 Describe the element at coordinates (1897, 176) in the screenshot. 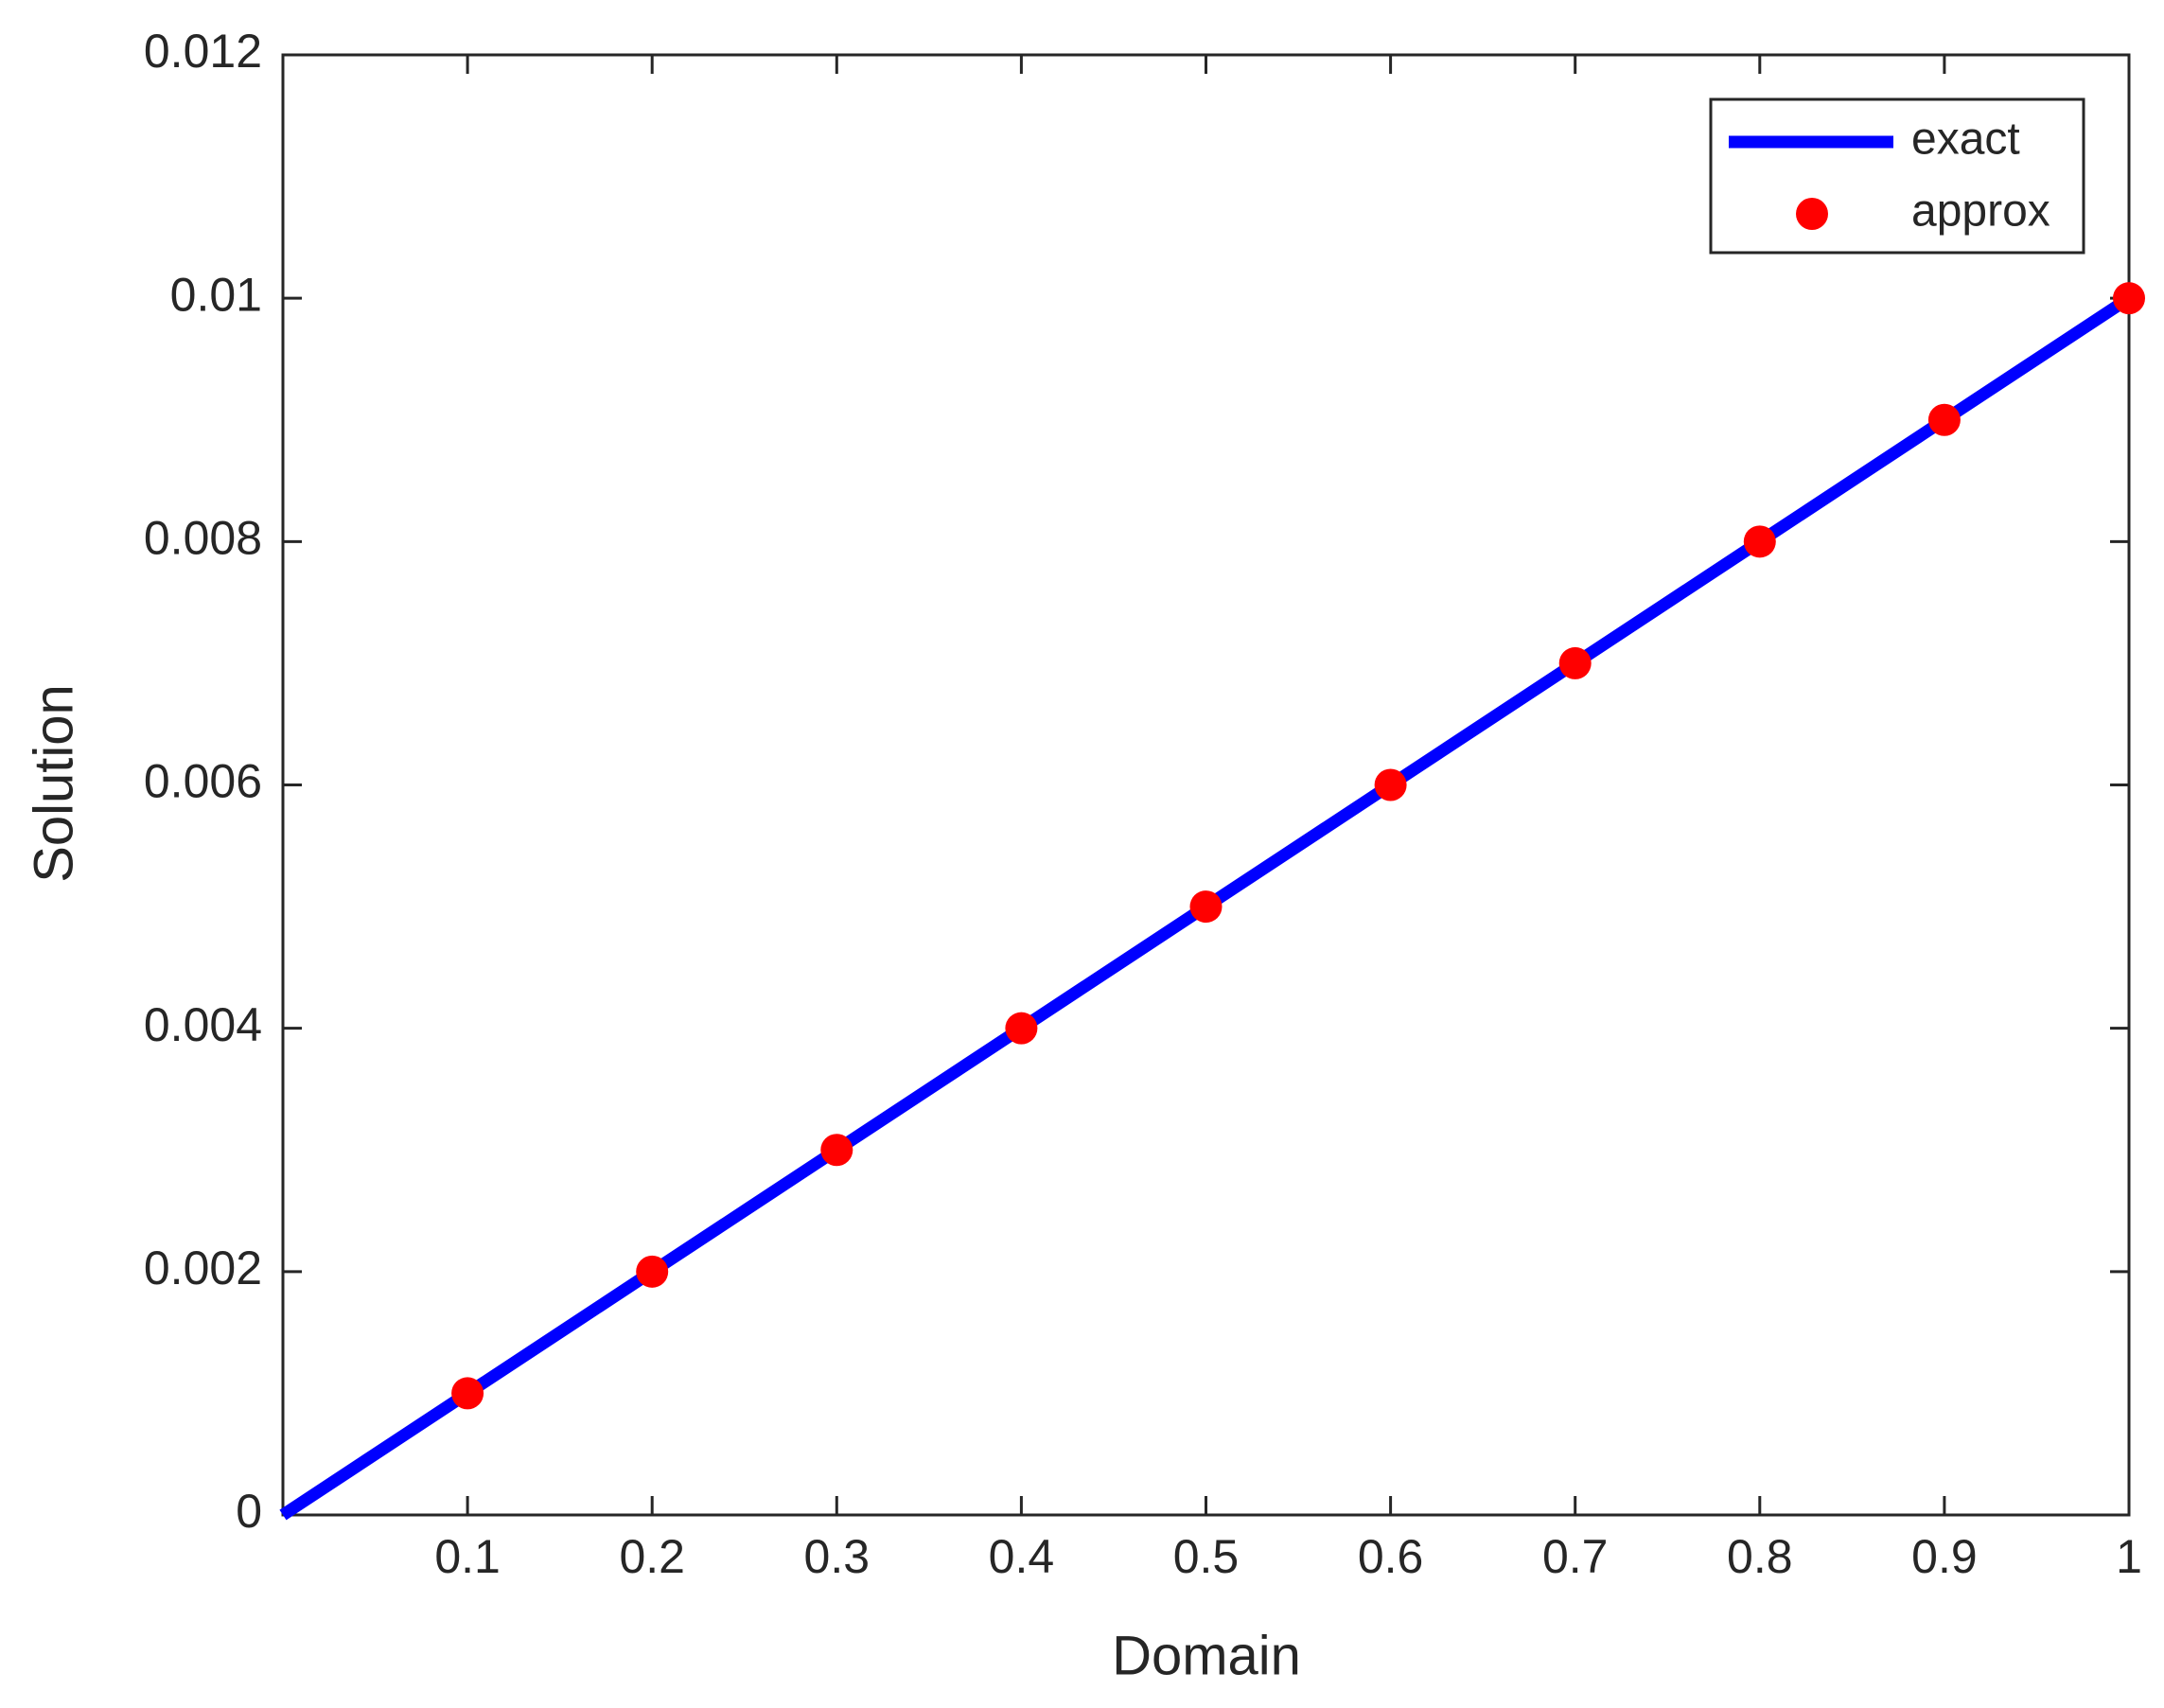

I see `legend-box` at that location.